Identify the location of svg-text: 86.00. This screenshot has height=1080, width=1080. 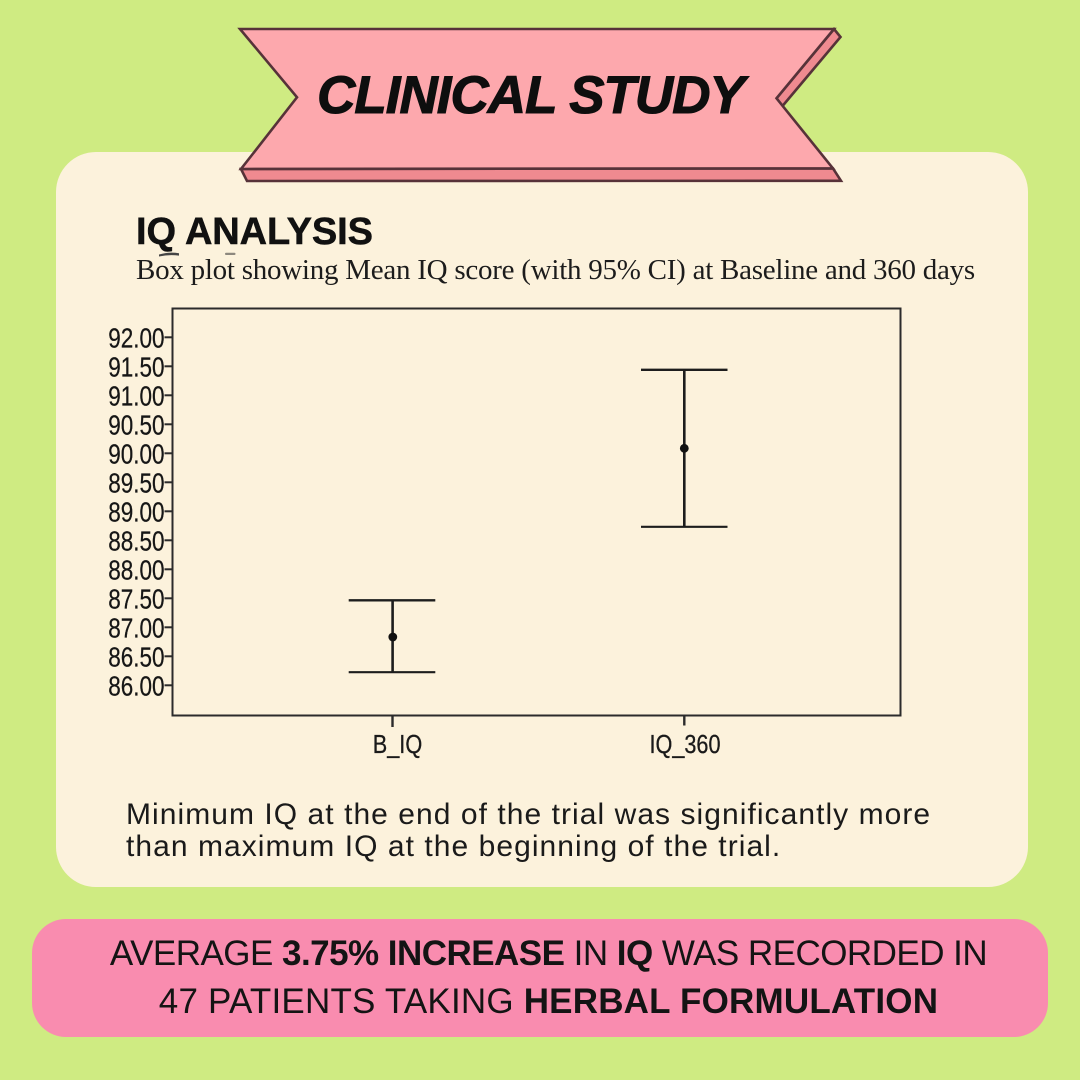
(136, 686).